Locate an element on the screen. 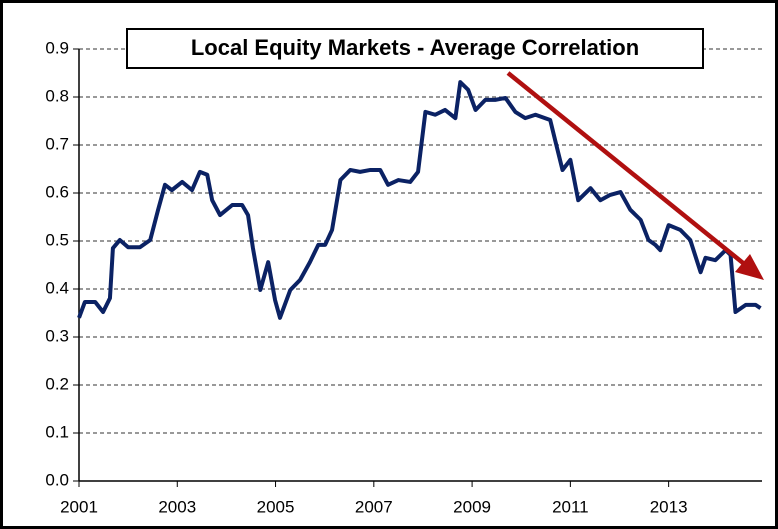 The height and width of the screenshot is (529, 778). y-tick-label: 0.8 is located at coordinates (57, 95).